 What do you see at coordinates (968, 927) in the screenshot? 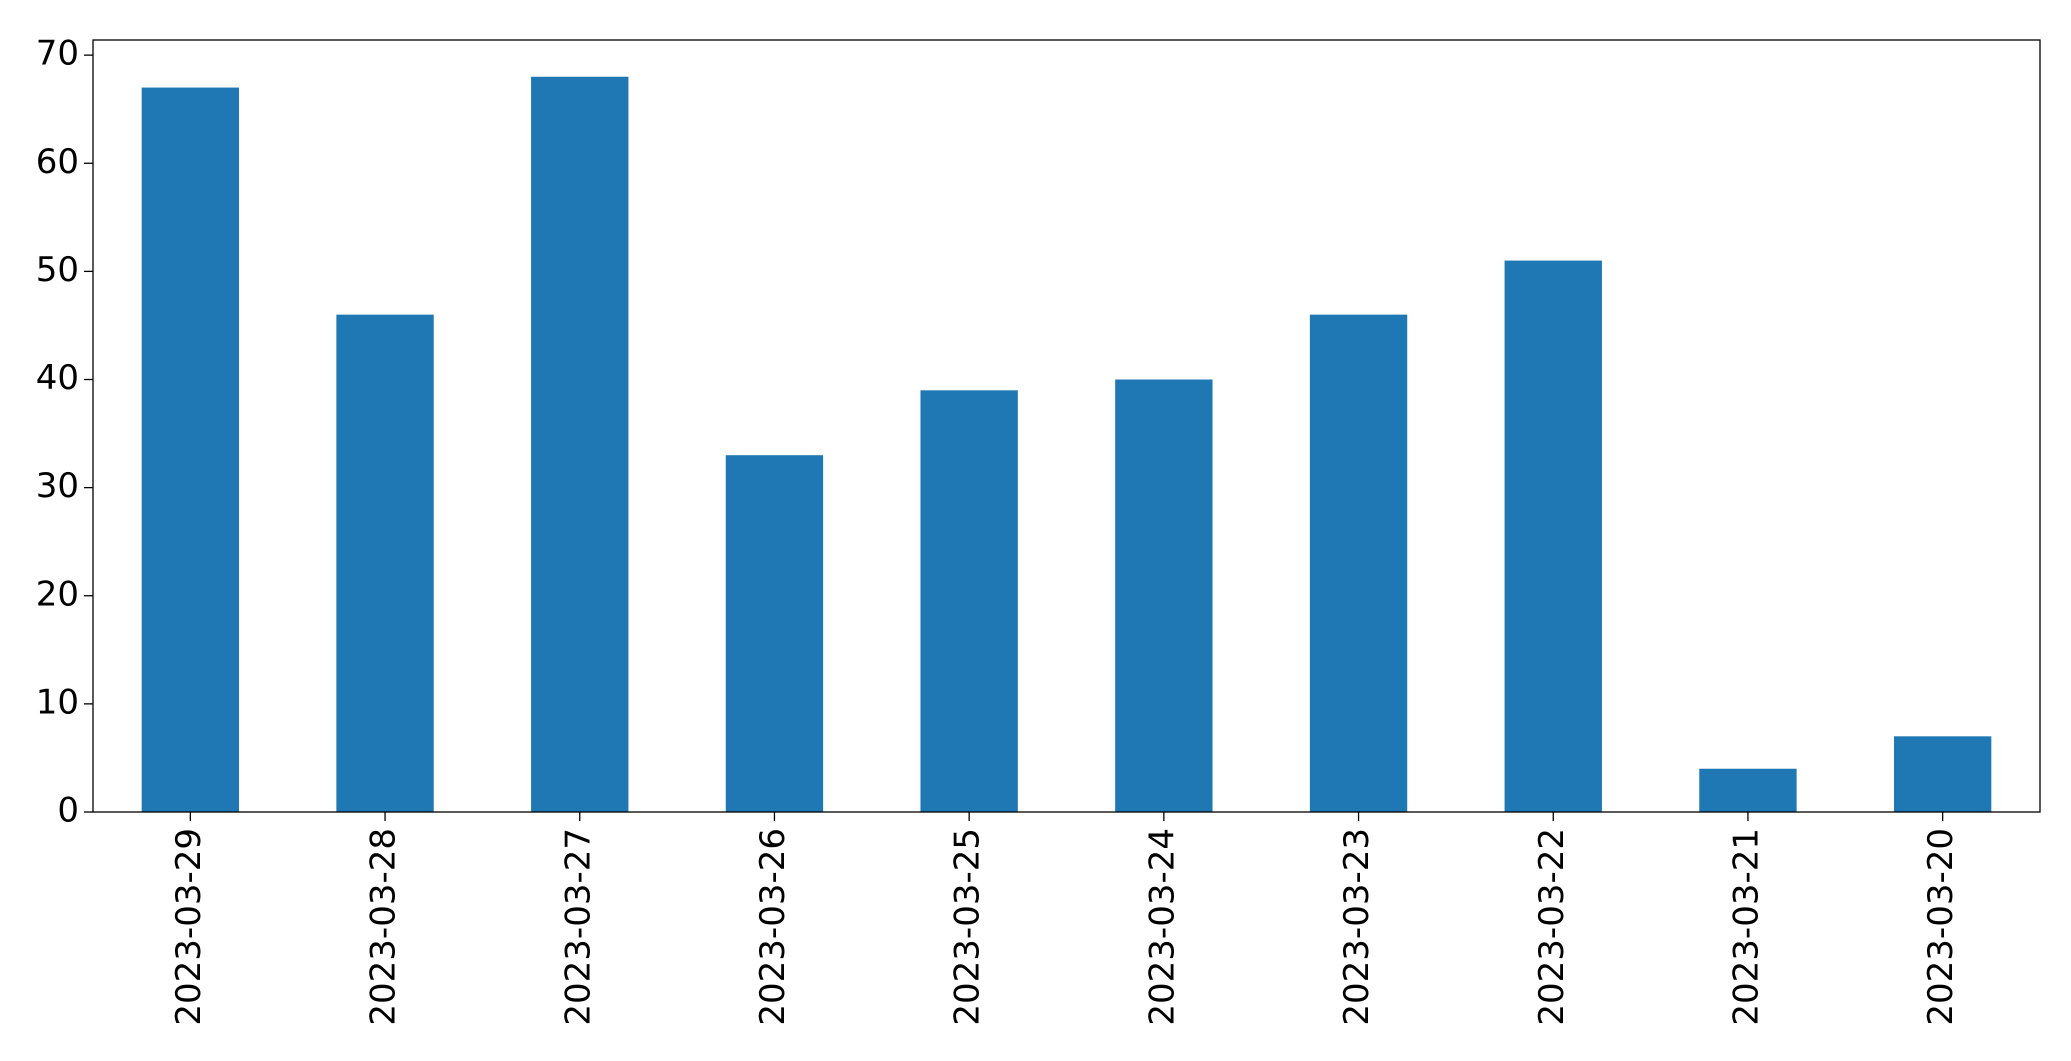
I see `x-tick-label: 2023-03-25` at bounding box center [968, 927].